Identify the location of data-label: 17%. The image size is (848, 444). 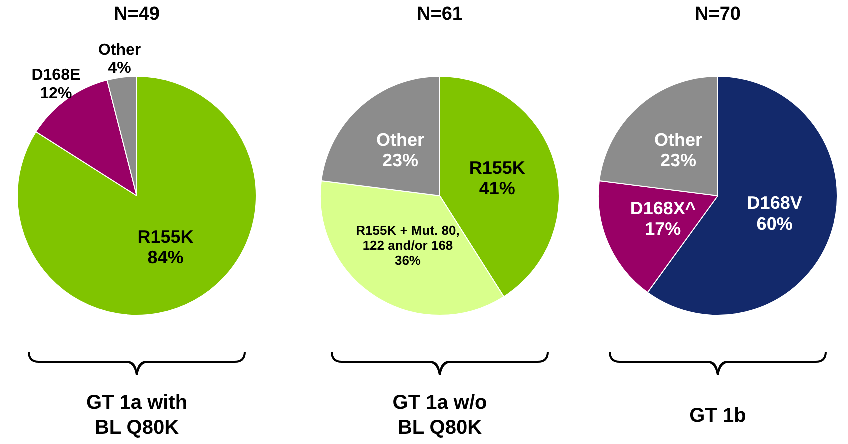
(663, 229).